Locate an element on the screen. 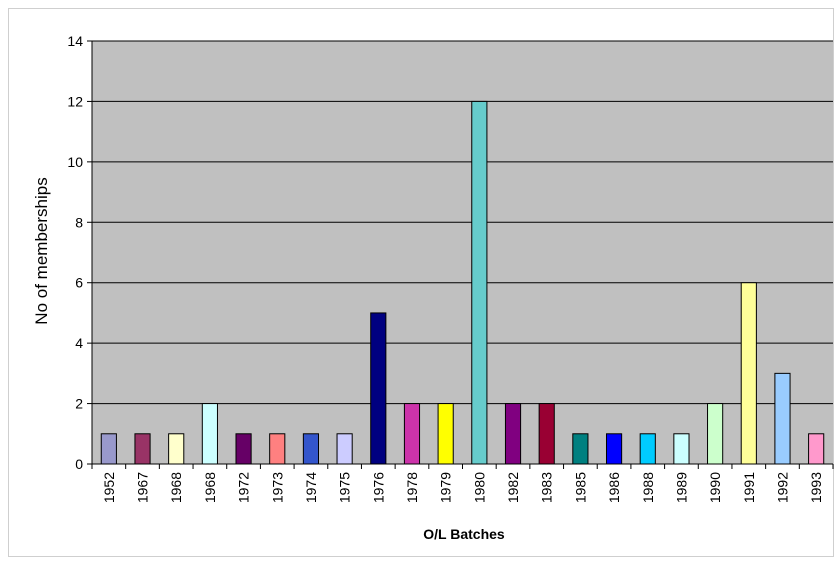 The height and width of the screenshot is (561, 838). y-tick-label: 14 is located at coordinates (75, 41).